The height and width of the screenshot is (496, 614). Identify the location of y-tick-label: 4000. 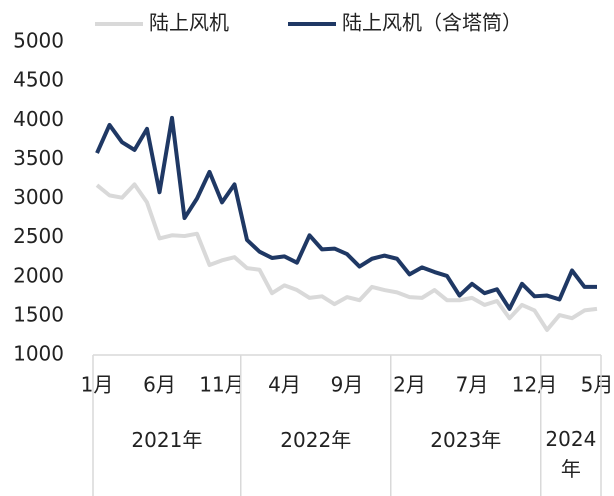
(38, 119).